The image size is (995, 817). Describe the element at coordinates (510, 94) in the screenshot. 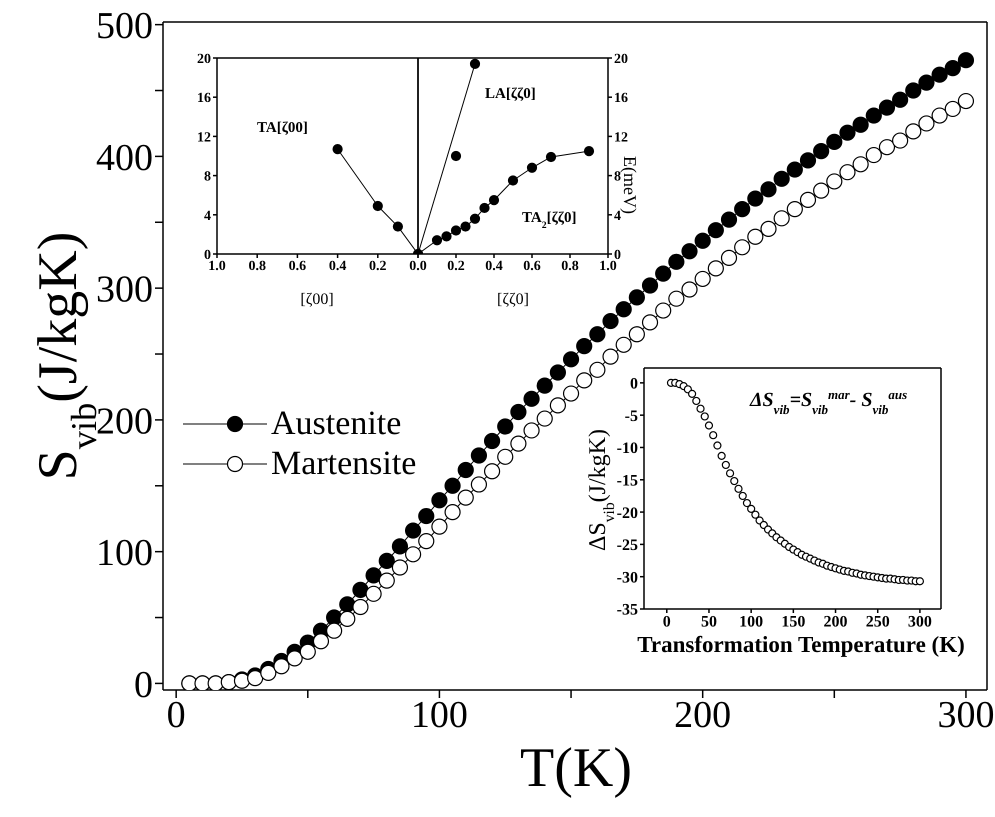

I see `series-label: LA[ζζ0]` at that location.